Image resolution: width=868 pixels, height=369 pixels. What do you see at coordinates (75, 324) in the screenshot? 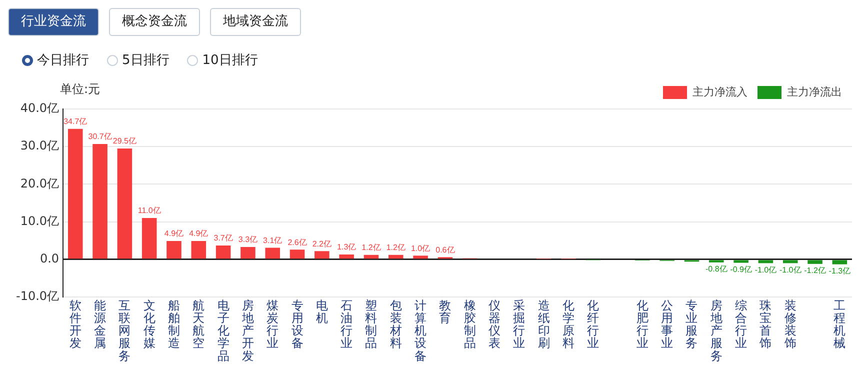
I see `x-tick-label: 软件开发` at bounding box center [75, 324].